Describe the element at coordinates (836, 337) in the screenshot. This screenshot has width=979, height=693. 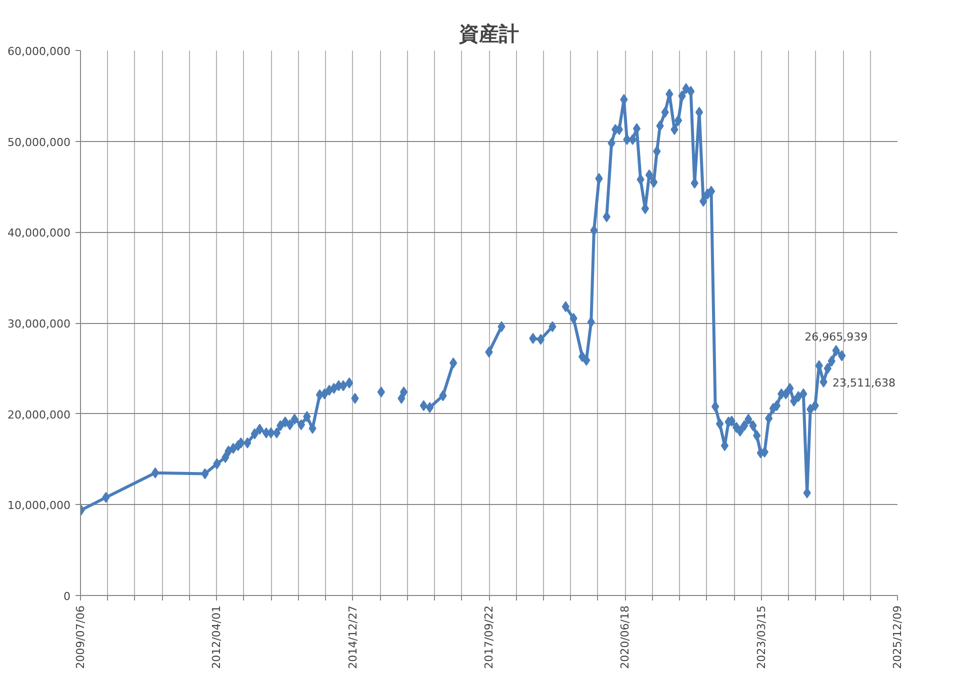
I see `annotation: 26,965,939` at that location.